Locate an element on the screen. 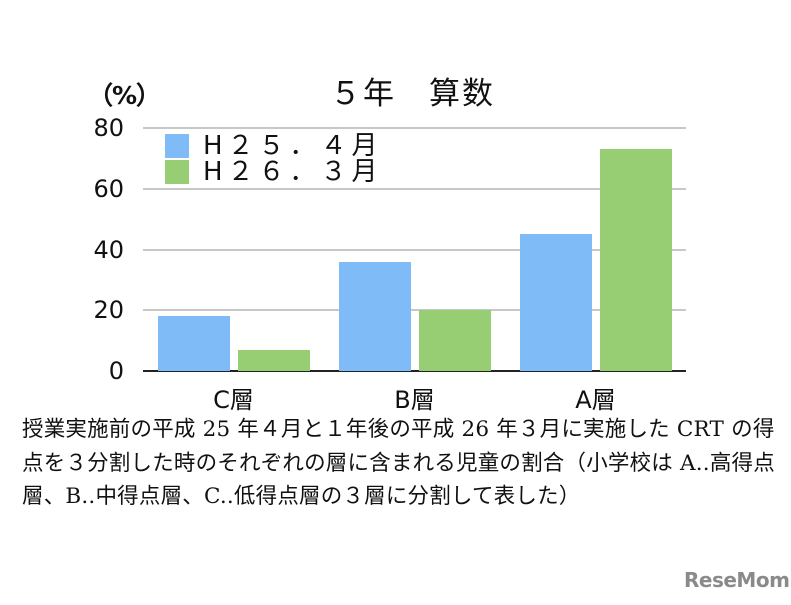  legend-label: H２５．４月 is located at coordinates (293, 146).